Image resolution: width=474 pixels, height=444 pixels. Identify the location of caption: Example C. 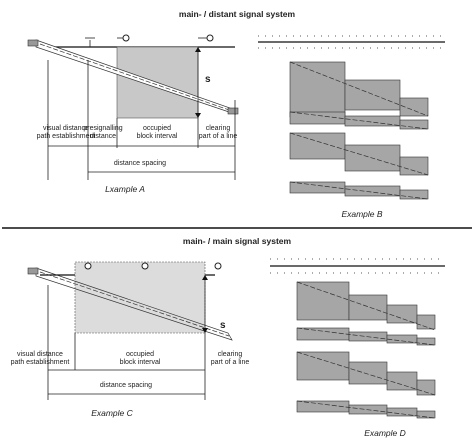
(112, 413).